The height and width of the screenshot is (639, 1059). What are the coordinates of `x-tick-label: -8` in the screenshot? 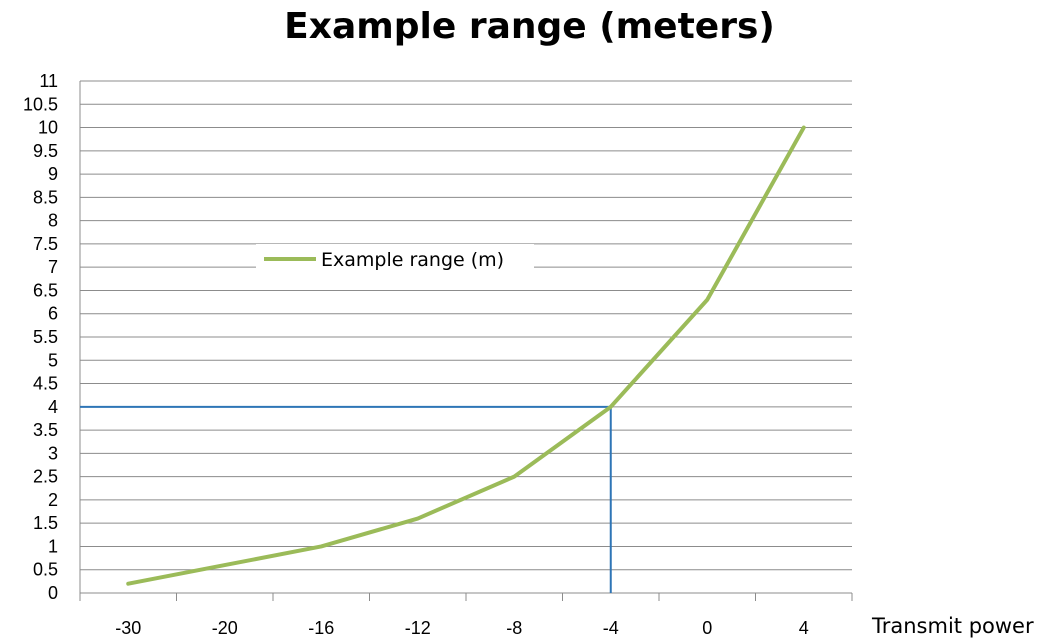 It's located at (514, 628).